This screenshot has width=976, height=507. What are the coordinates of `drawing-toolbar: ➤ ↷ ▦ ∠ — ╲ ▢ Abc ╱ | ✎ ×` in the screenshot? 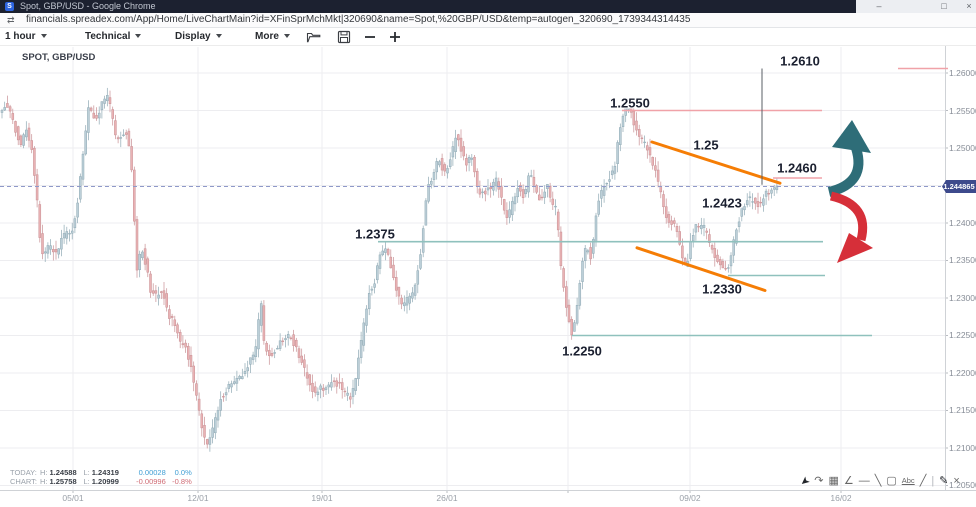 It's located at (878, 480).